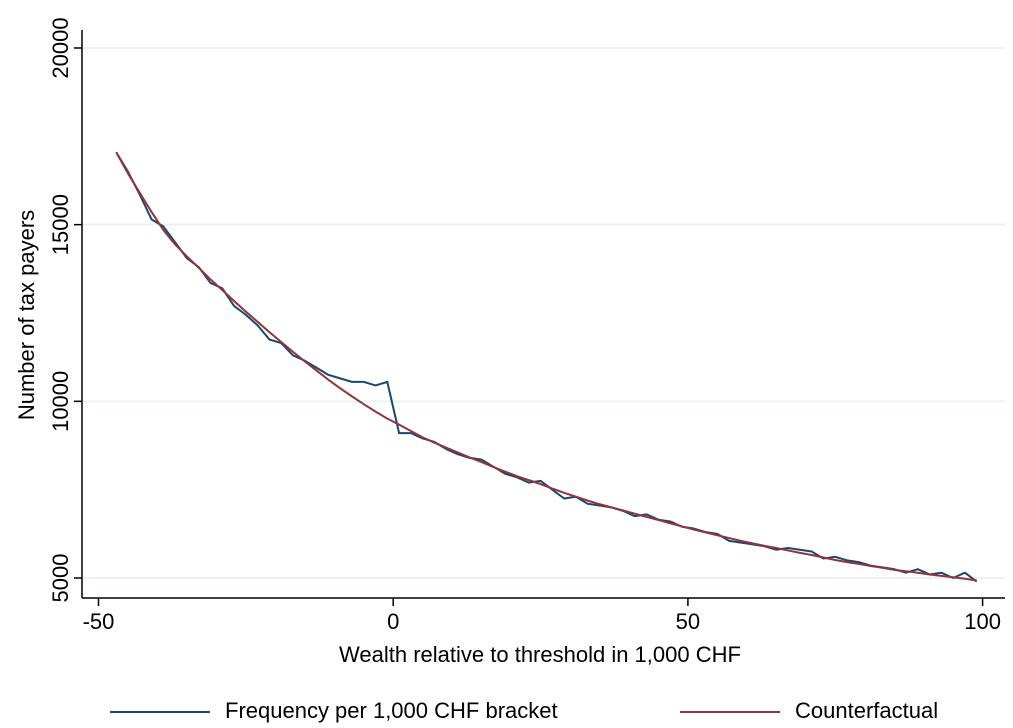  Describe the element at coordinates (99, 621) in the screenshot. I see `x-tick-label: -50` at that location.